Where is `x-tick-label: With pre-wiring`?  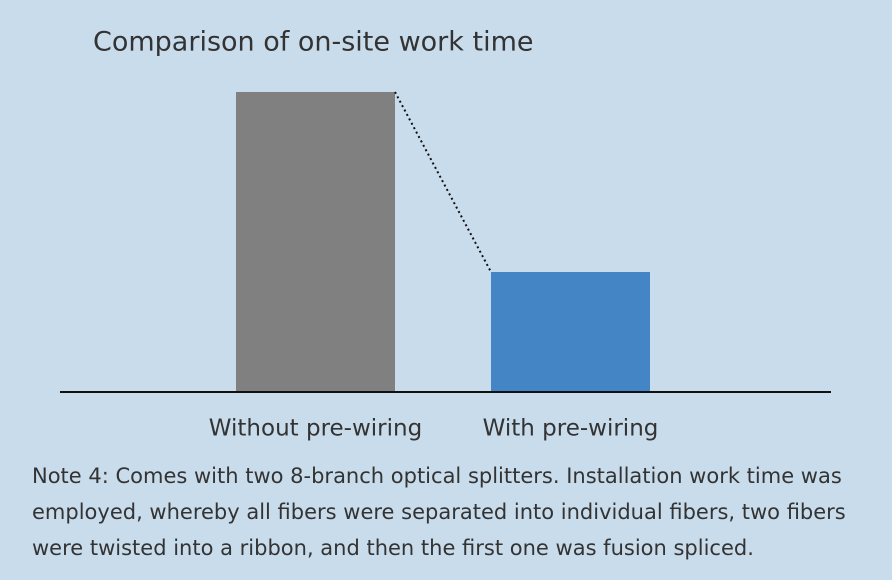 x-tick-label: With pre-wiring is located at coordinates (571, 429).